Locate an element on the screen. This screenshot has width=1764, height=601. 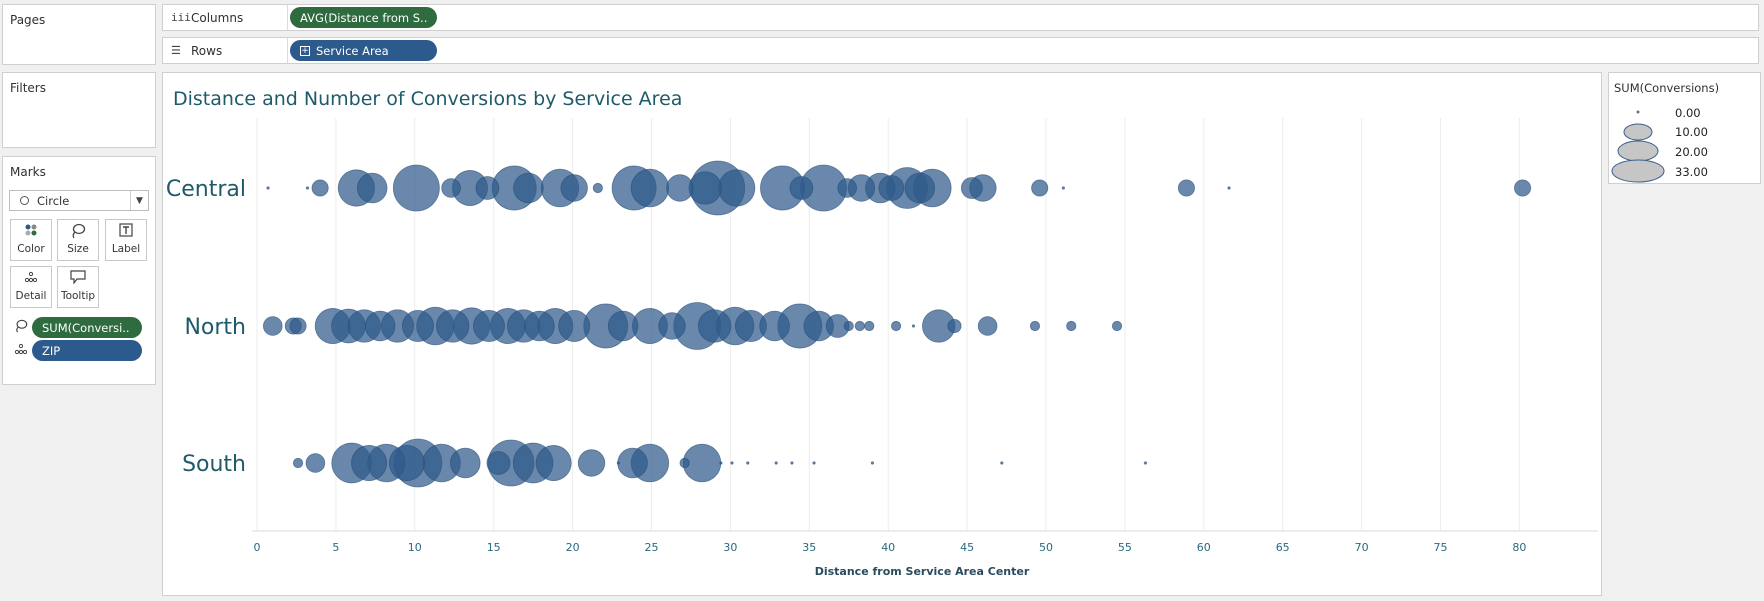
detail-dots-icon is located at coordinates (23, 350).